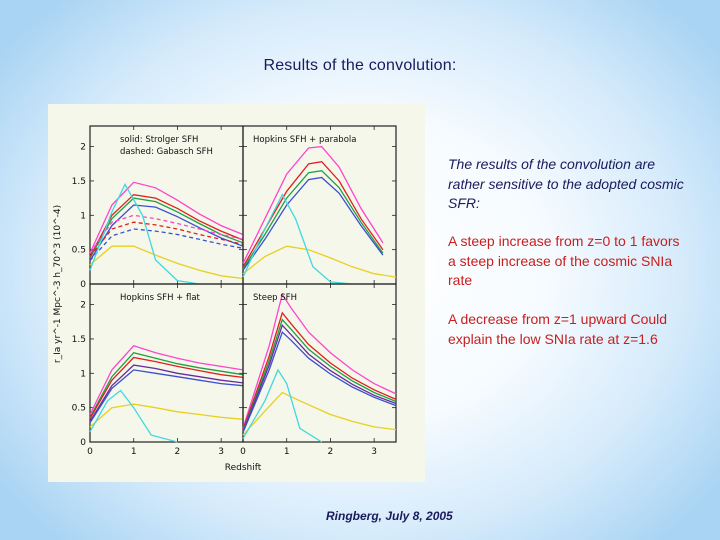 The width and height of the screenshot is (720, 540). Describe the element at coordinates (304, 140) in the screenshot. I see `panel-label: Hopkins SFH + parabola` at that location.